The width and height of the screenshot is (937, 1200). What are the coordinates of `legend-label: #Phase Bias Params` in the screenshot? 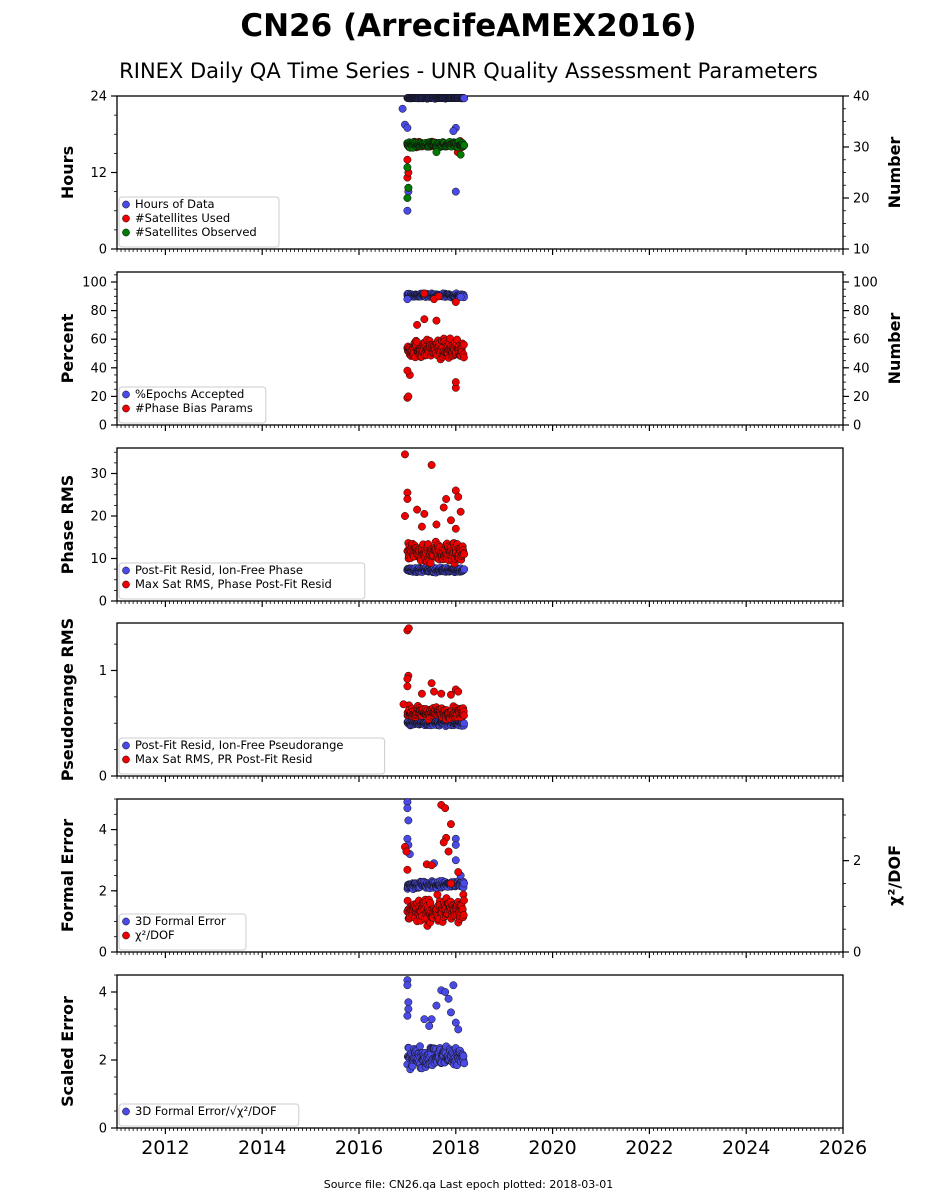 It's located at (194, 408).